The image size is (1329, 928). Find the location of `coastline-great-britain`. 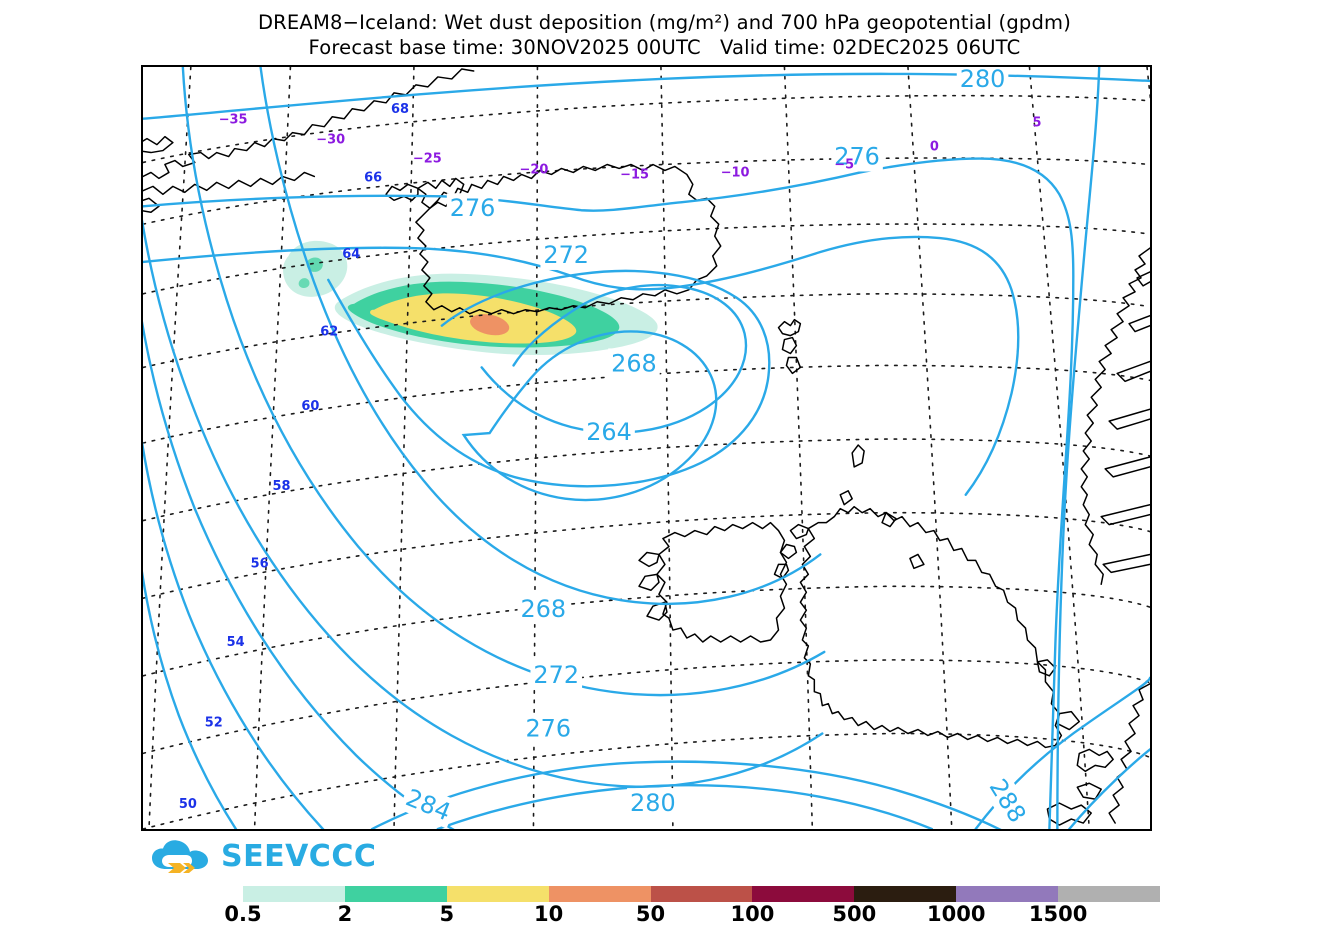

coastline-great-britain is located at coordinates (931, 627).